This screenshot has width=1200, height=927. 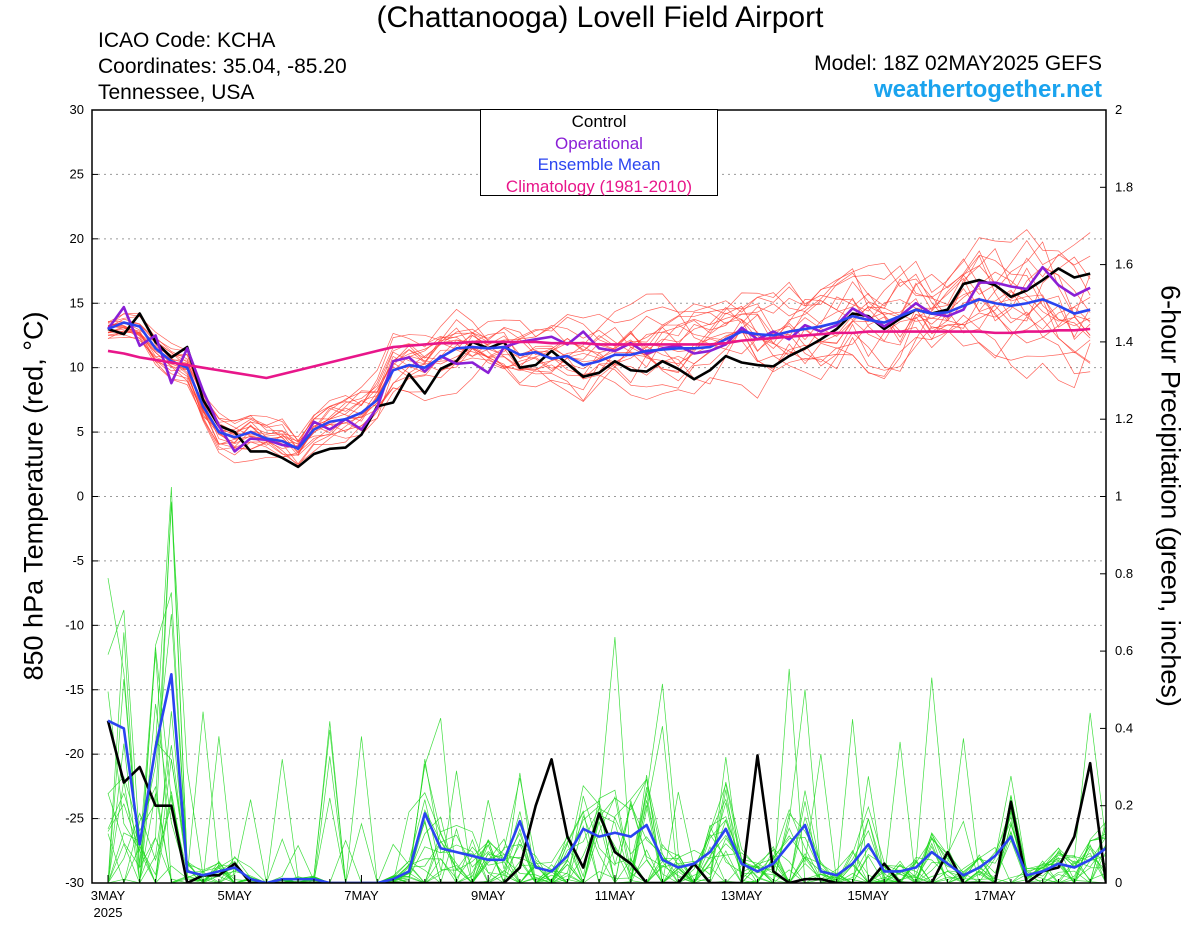 I want to click on y-tick-label-left: -5, so click(x=78, y=560).